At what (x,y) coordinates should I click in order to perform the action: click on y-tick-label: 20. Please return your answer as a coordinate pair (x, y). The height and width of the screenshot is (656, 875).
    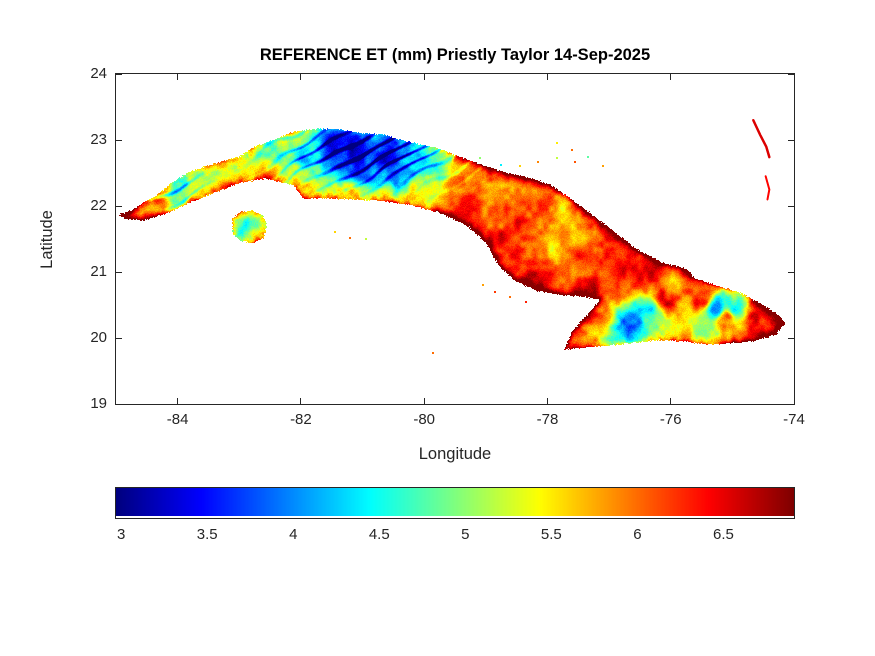
    Looking at the image, I should click on (98, 337).